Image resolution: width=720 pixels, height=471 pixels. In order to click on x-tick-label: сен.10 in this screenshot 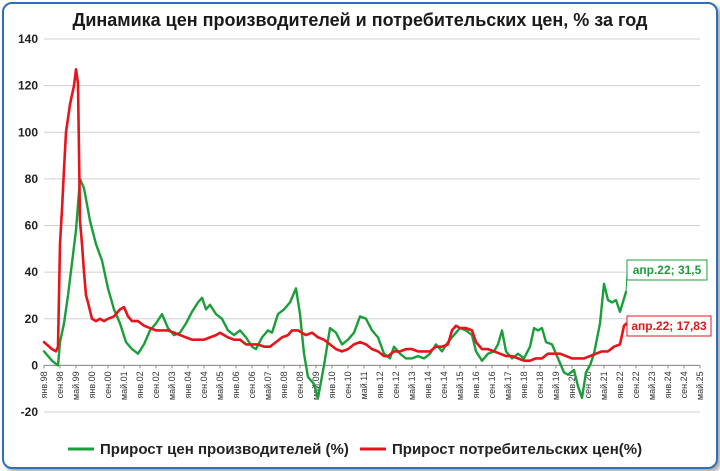, I will do `click(348, 384)`.